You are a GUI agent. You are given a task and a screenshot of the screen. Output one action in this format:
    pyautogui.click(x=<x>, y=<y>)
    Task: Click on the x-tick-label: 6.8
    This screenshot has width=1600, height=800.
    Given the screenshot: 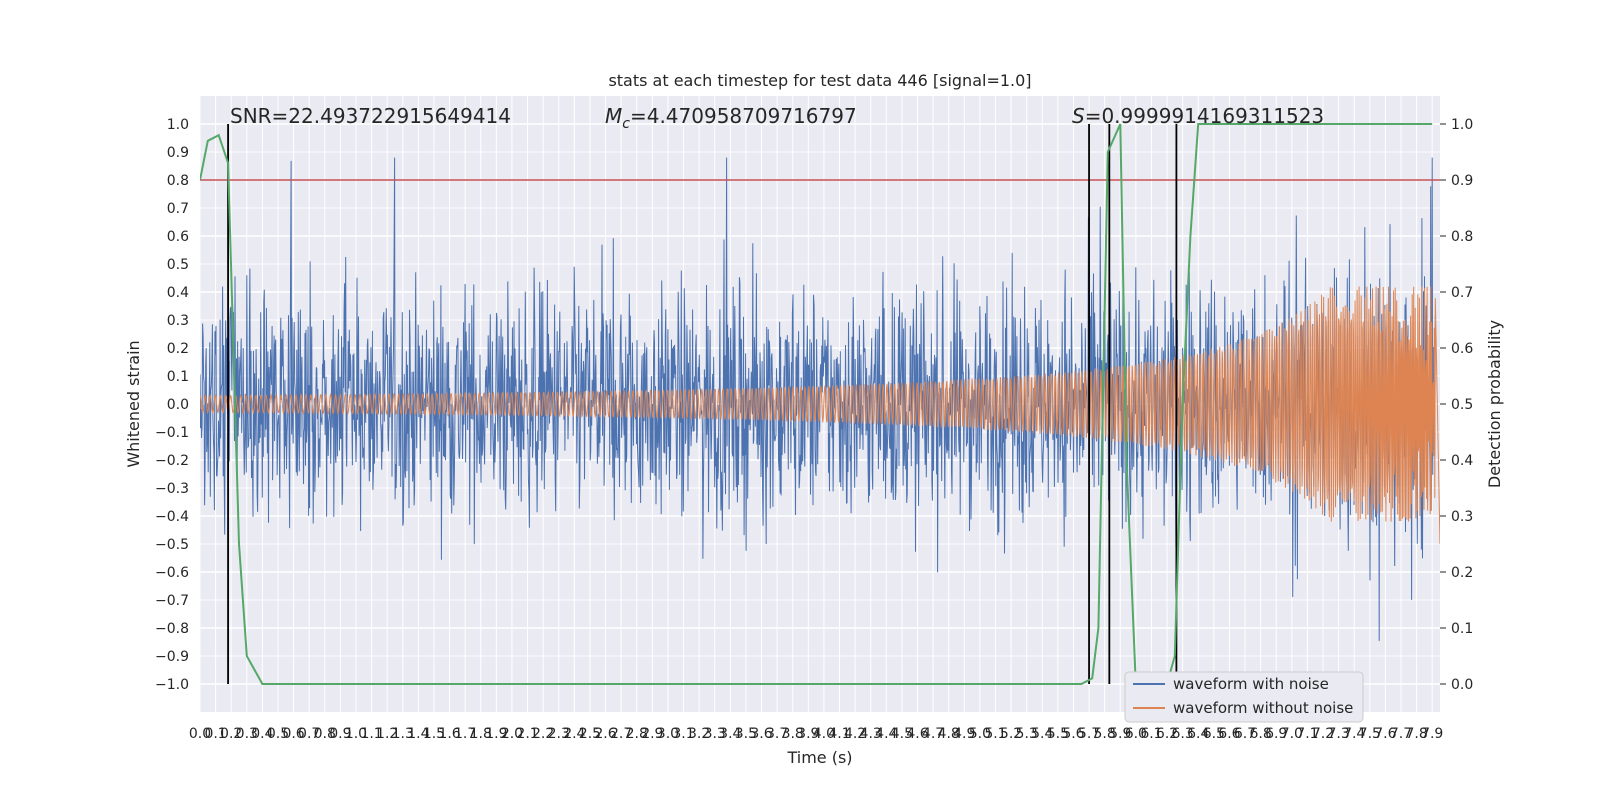 What is the action you would take?
    pyautogui.click(x=1260, y=734)
    